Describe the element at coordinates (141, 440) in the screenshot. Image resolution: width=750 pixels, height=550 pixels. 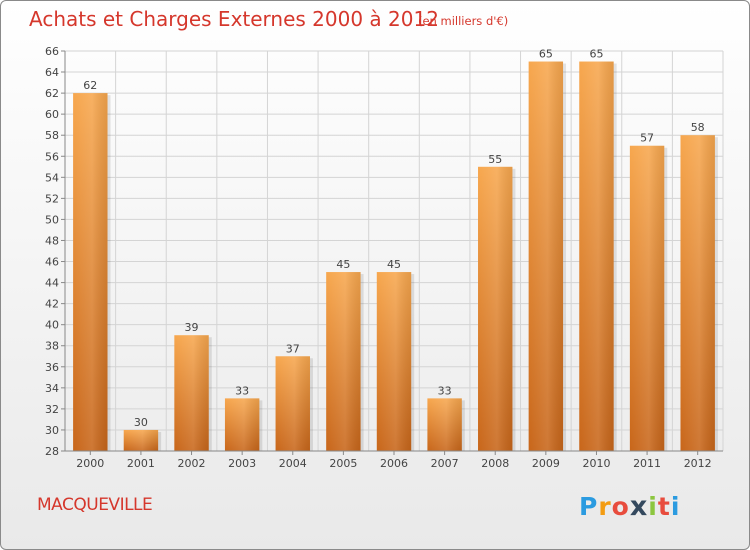
I see `bar-shine-2001` at that location.